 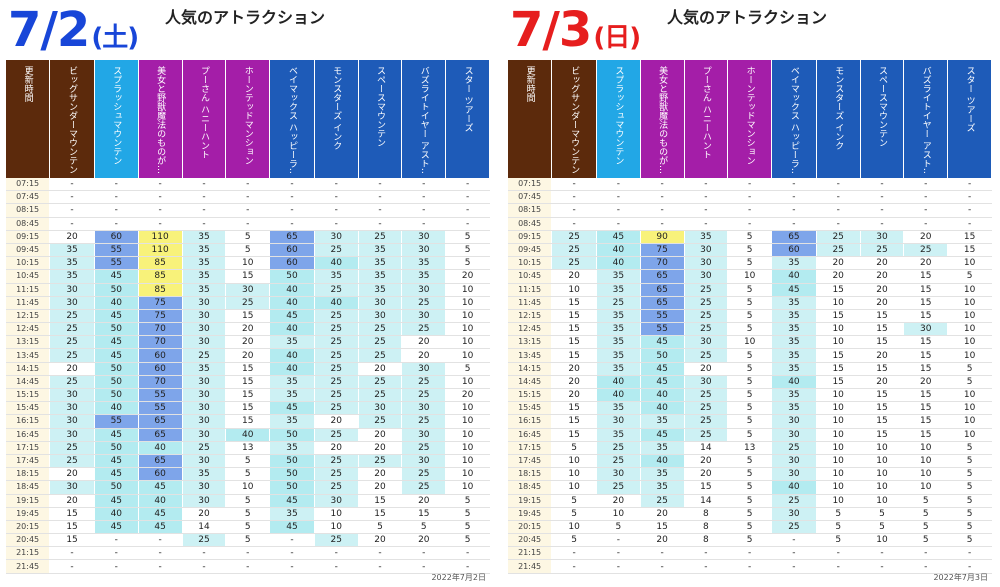 I want to click on wait-cell: 13, so click(x=750, y=448).